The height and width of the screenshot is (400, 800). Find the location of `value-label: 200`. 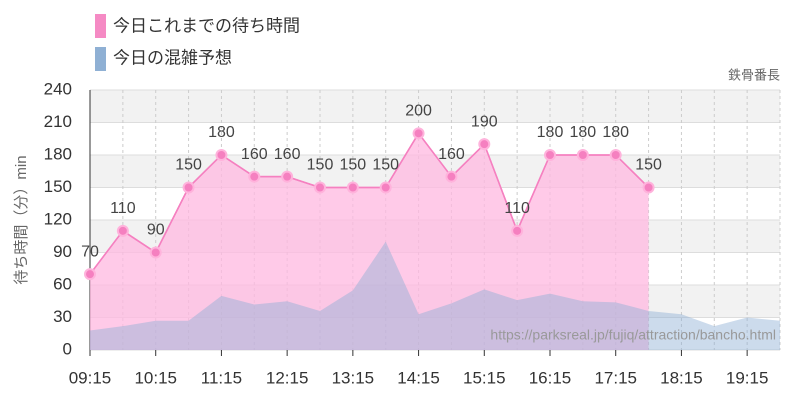

value-label: 200 is located at coordinates (418, 111).